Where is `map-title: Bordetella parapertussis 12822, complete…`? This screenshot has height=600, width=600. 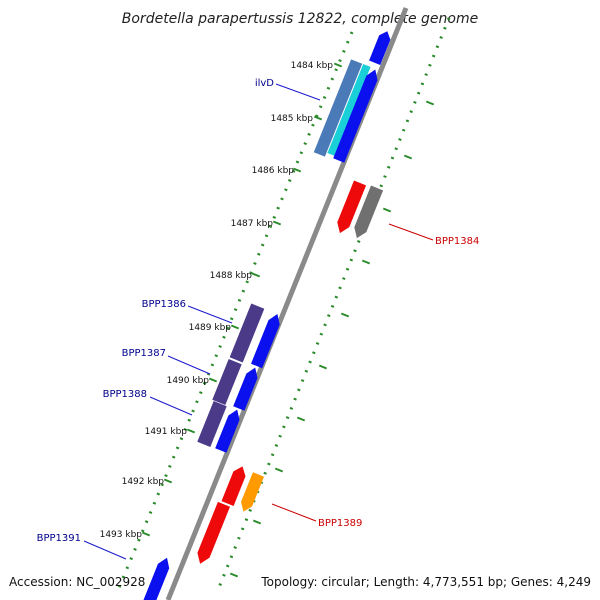
map-title: Bordetella parapertussis 12822, complete… is located at coordinates (300, 19).